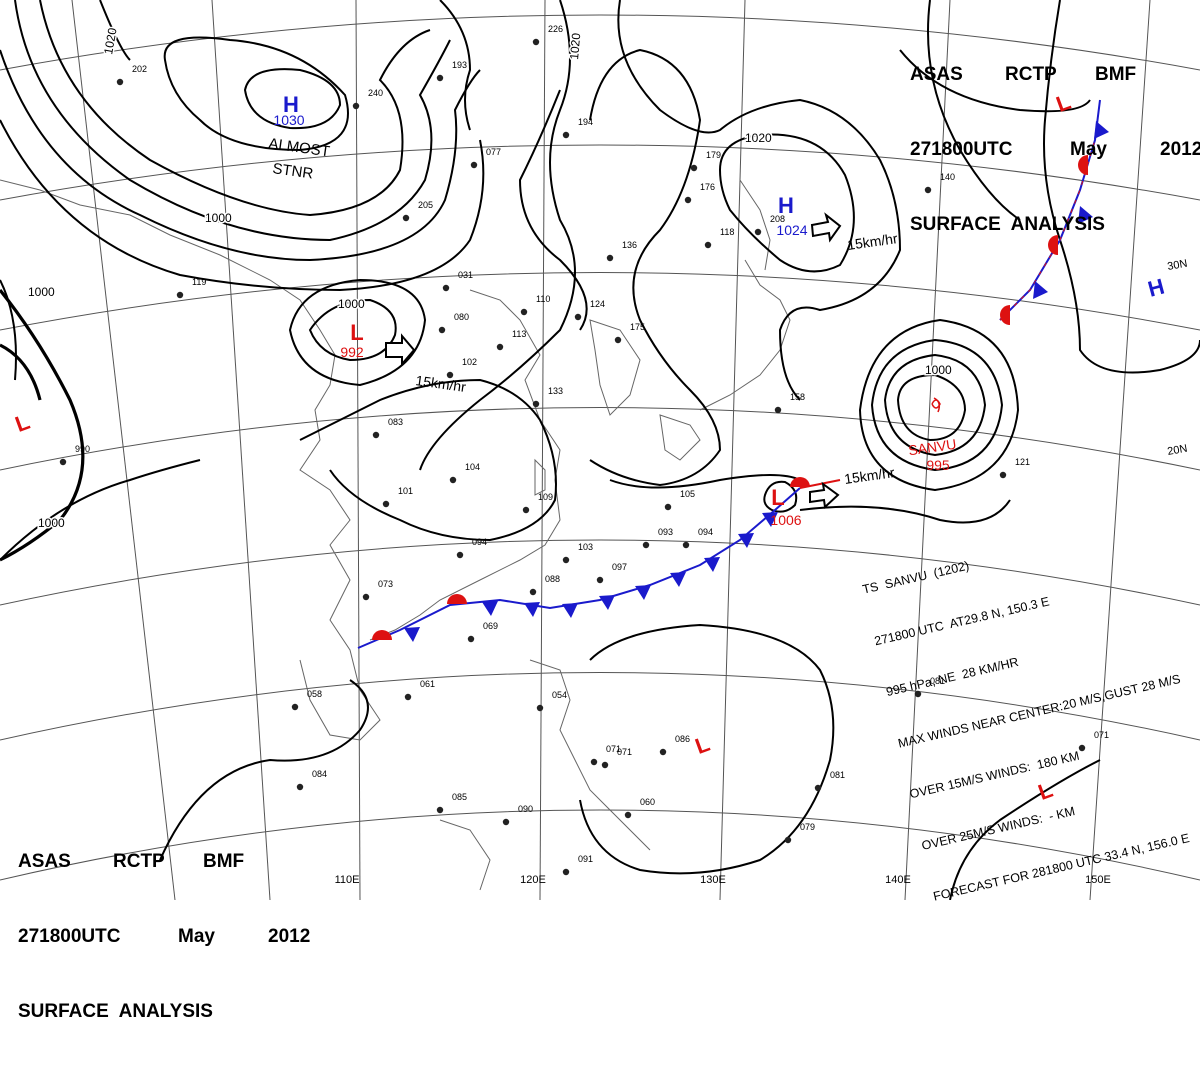 The height and width of the screenshot is (1074, 1200). Describe the element at coordinates (947, 177) in the screenshot. I see `station-pressure: 140` at that location.